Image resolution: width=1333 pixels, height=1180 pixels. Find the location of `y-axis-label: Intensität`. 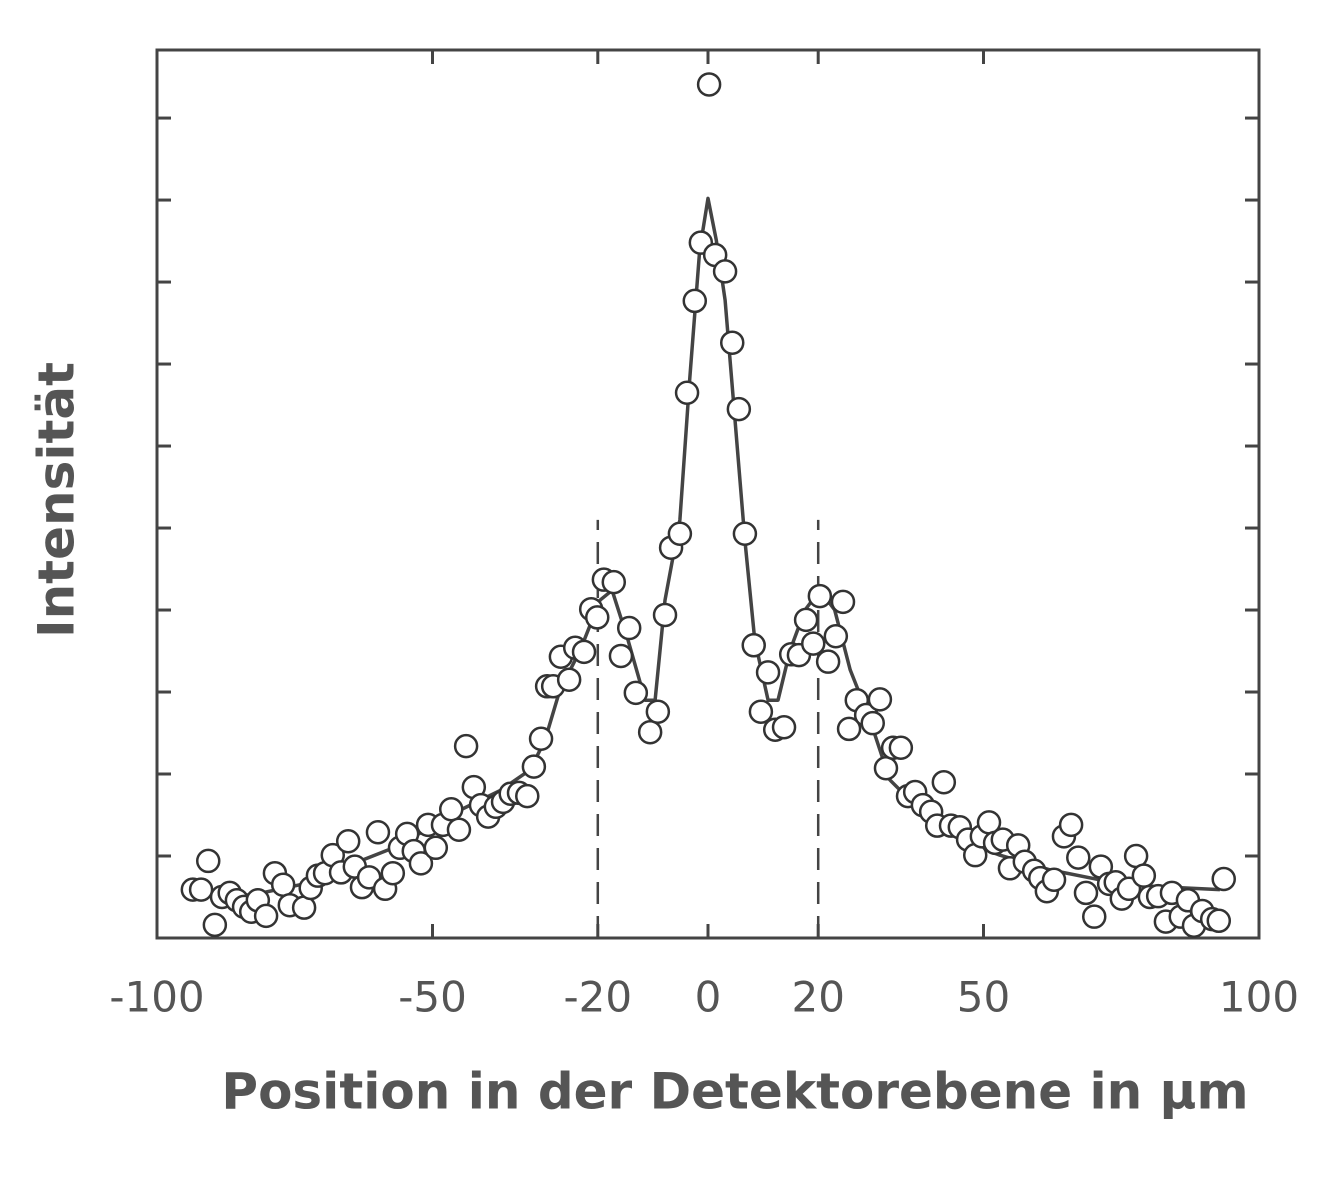

y-axis-label: Intensität is located at coordinates (57, 500).